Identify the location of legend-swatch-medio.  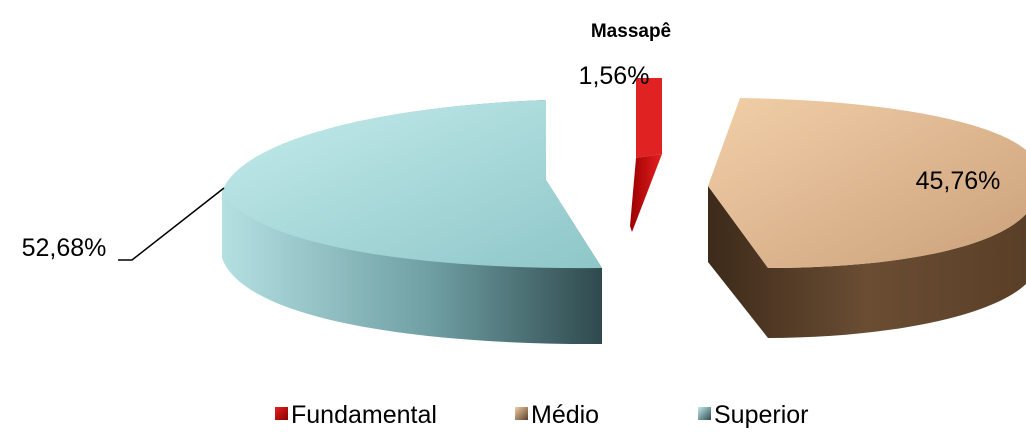
(521, 413).